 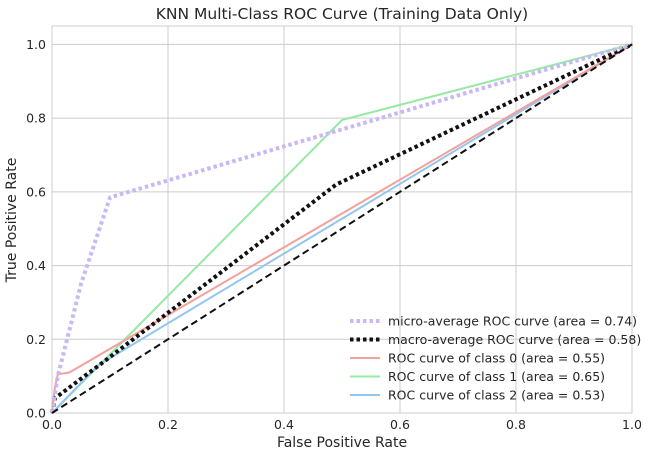 I want to click on y-tick-label: 0.8, so click(x=36, y=118).